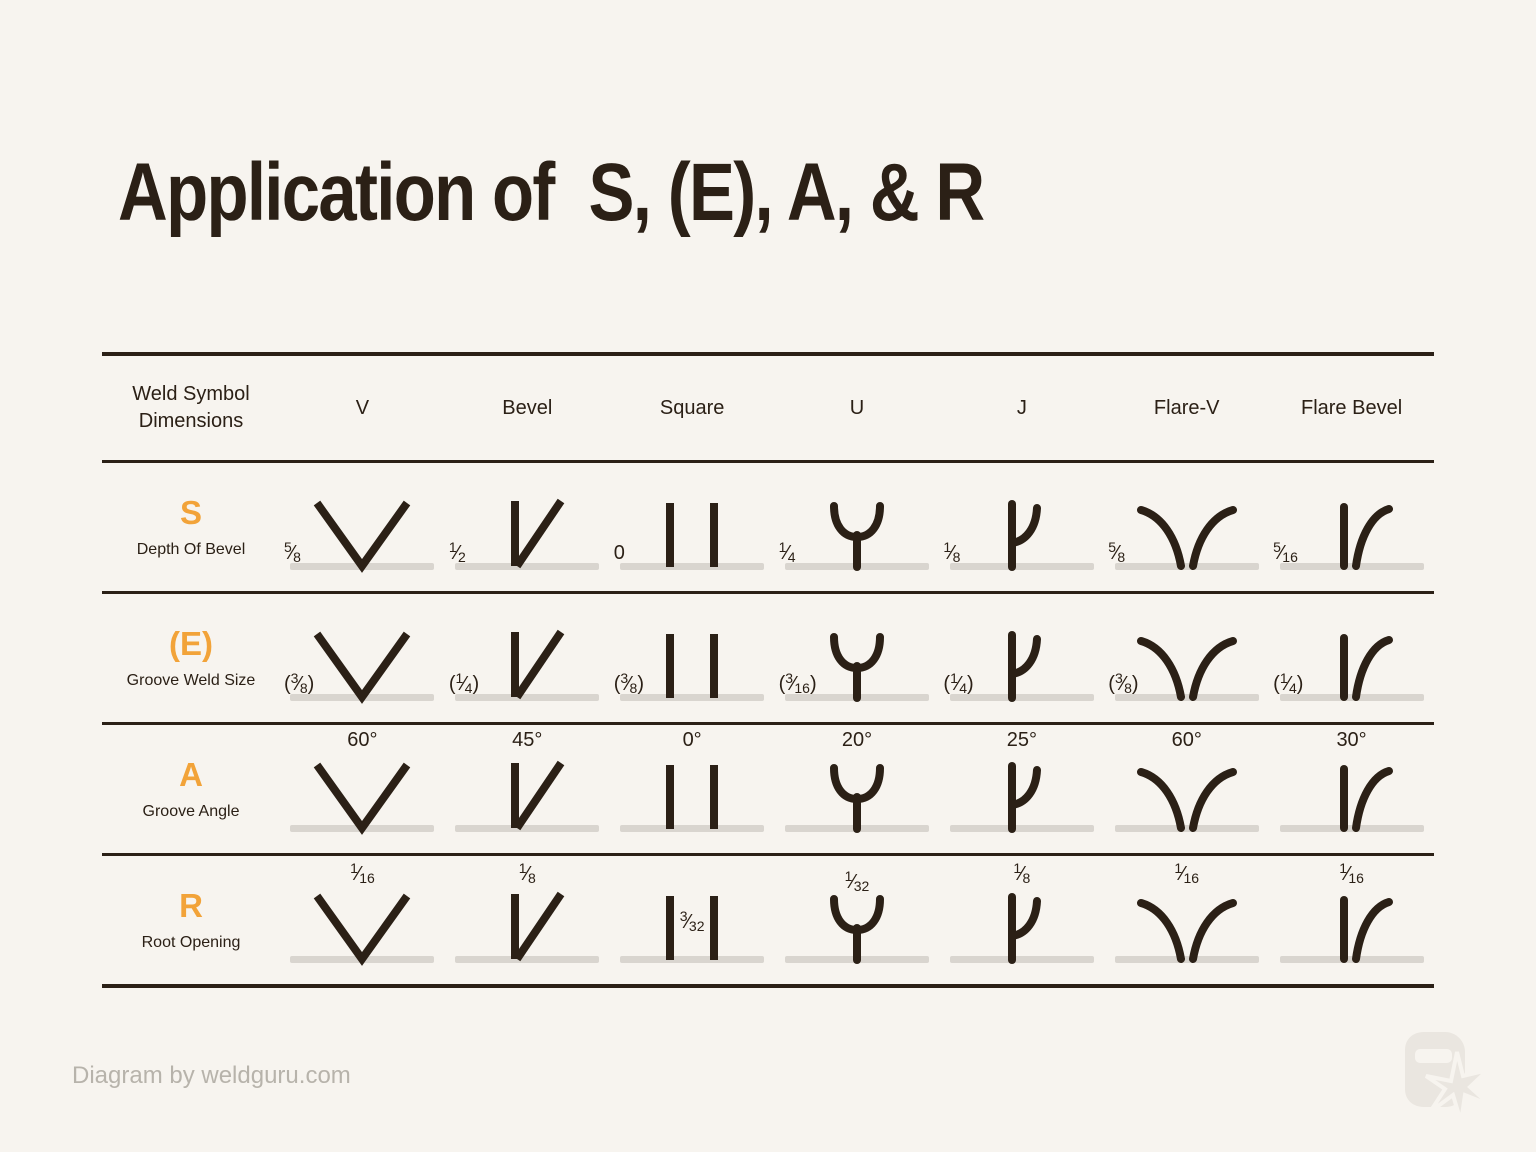  I want to click on cell-s-j: 1⁄8, so click(1021, 527).